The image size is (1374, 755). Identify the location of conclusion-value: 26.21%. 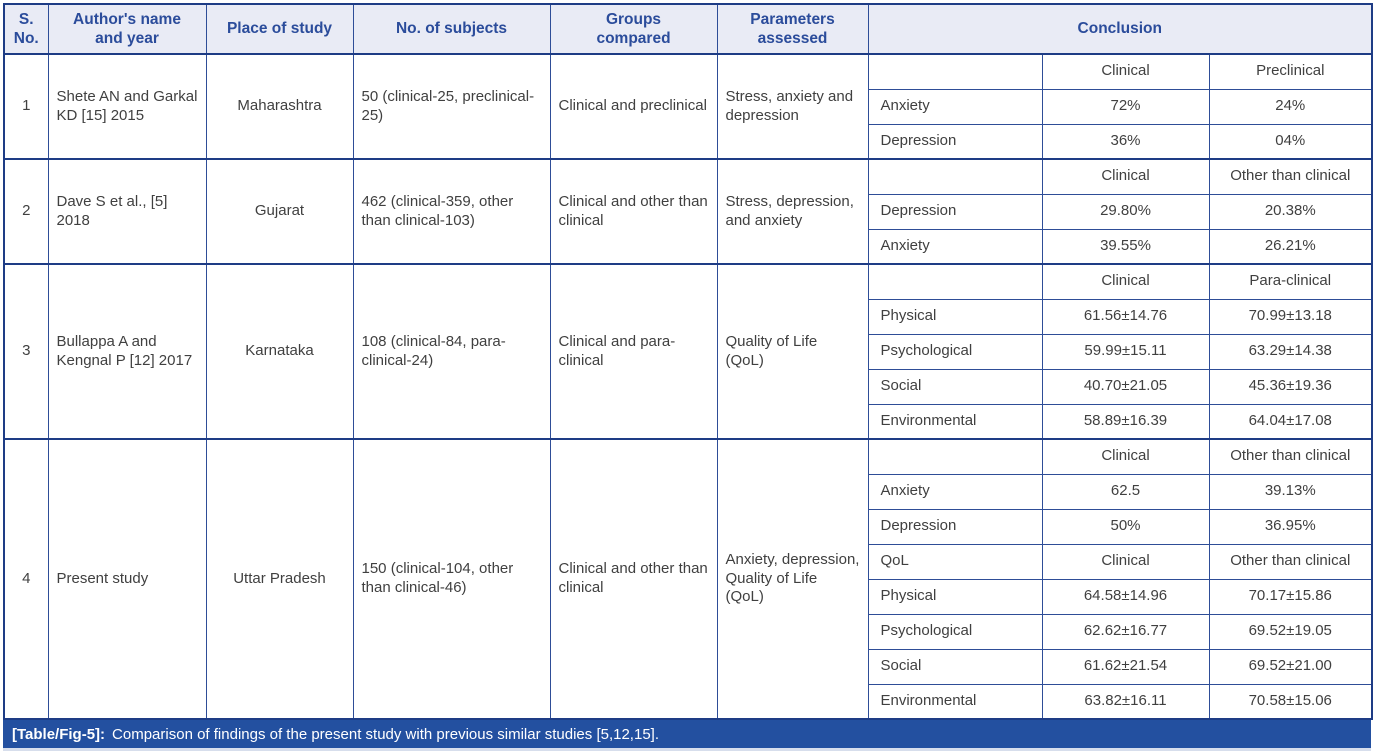
(1290, 246).